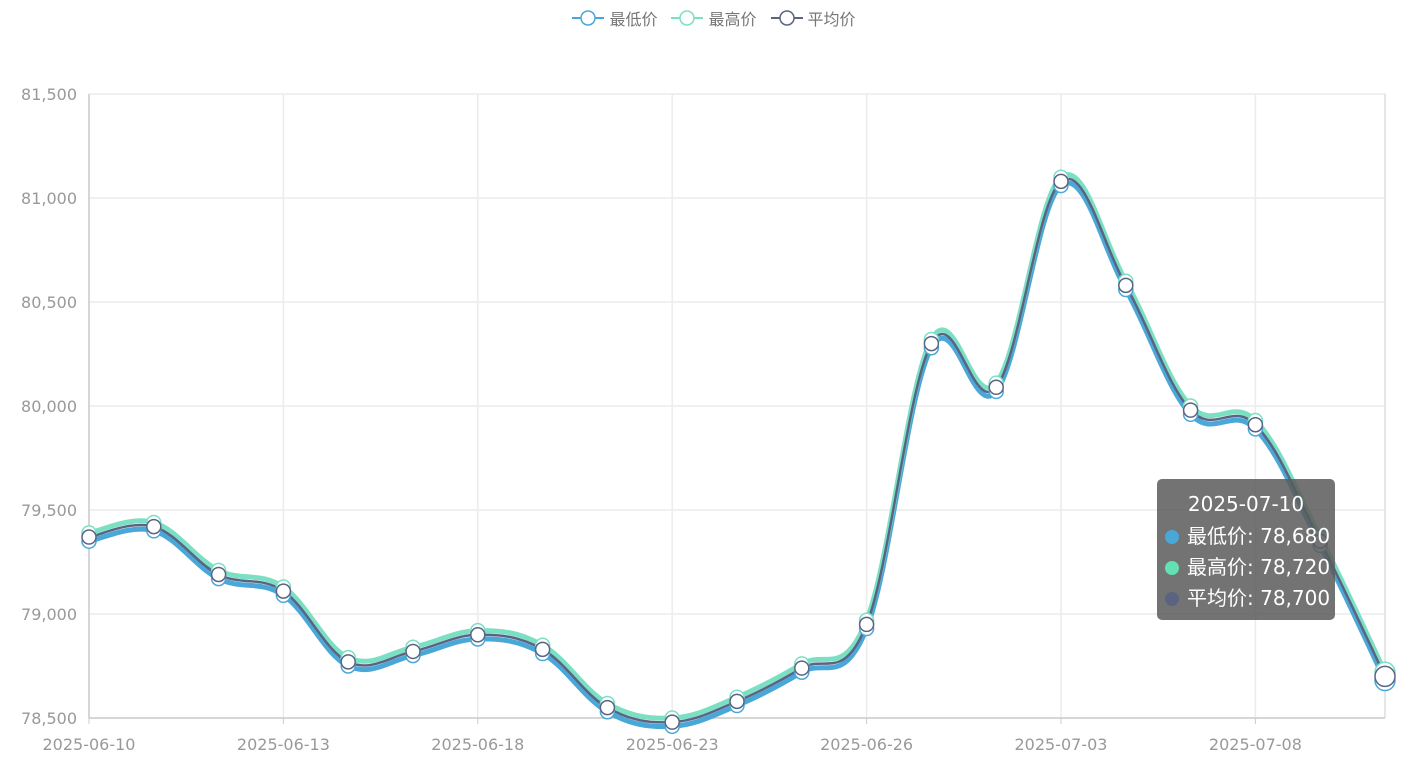 This screenshot has width=1428, height=774. Describe the element at coordinates (49, 302) in the screenshot. I see `y-tick-label: 80,500` at that location.